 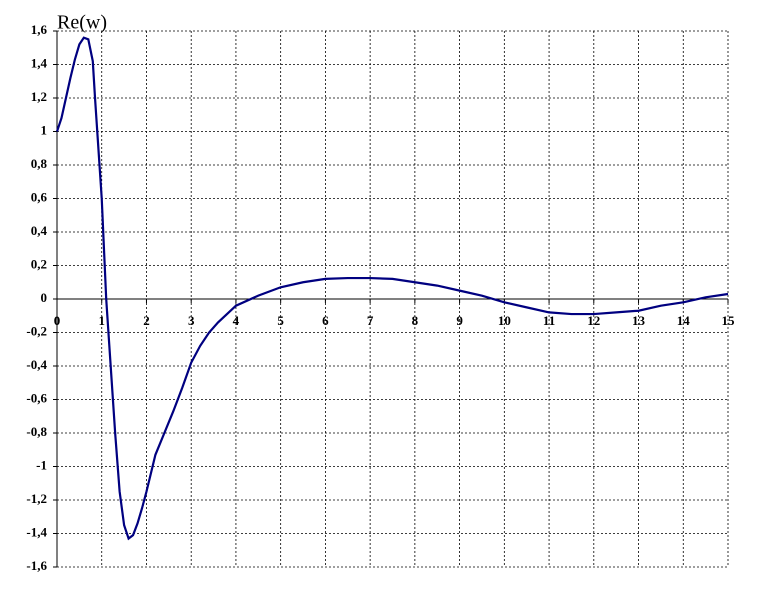 I want to click on y-tick-label: 1, so click(x=44, y=129).